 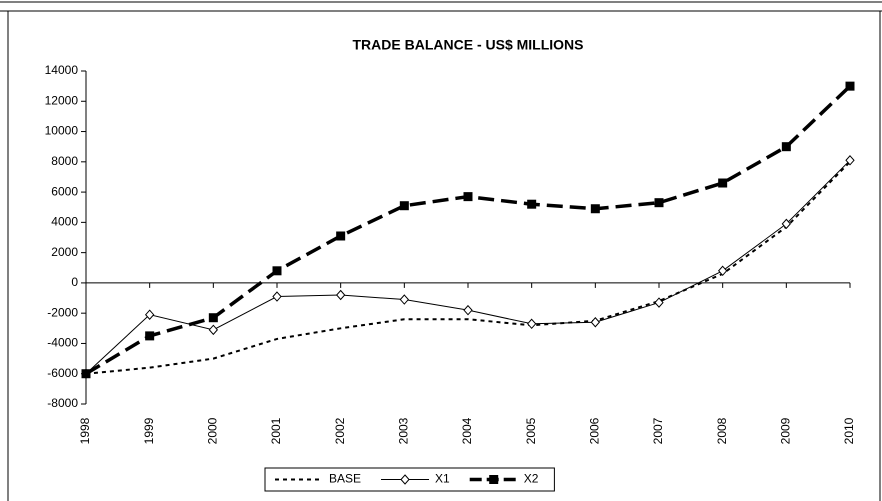 I want to click on legend-label: BASE, so click(x=345, y=479).